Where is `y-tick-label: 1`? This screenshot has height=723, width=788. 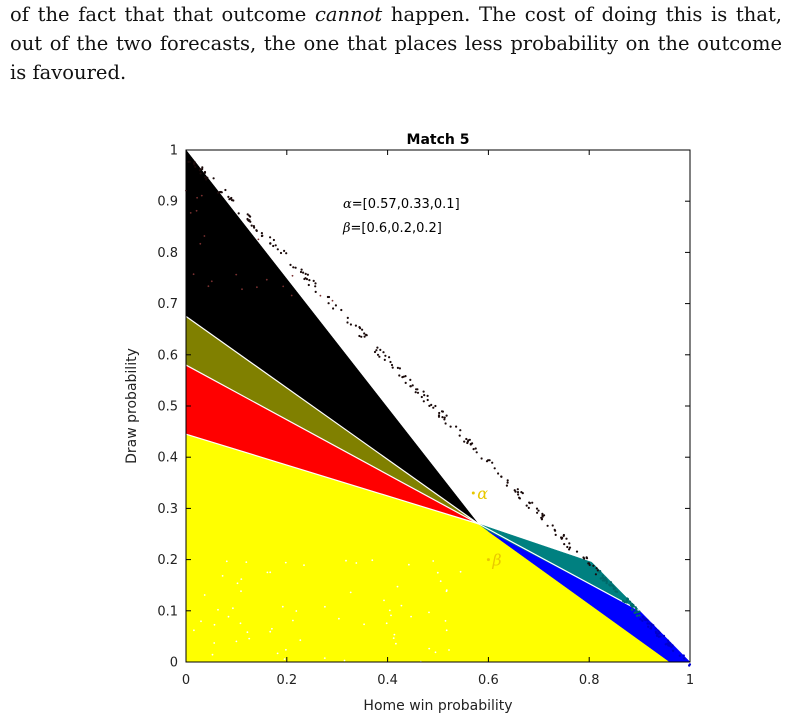
y-tick-label: 1 is located at coordinates (174, 151).